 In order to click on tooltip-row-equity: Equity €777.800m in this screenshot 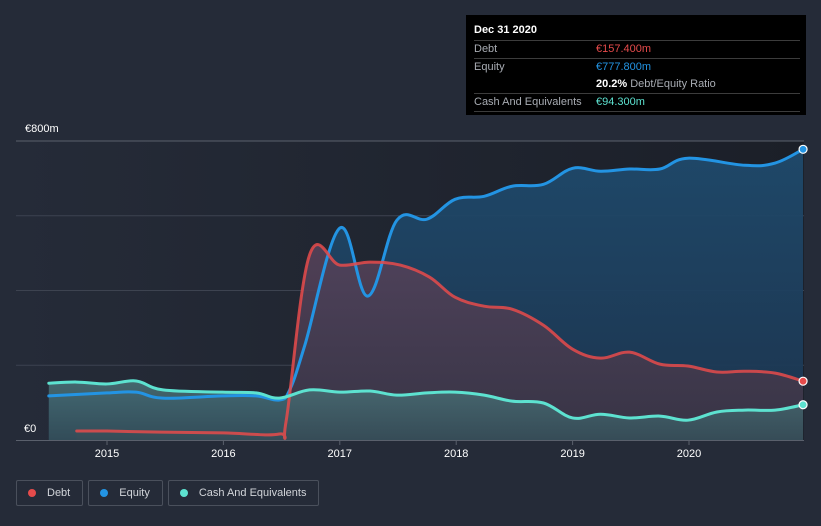, I will do `click(637, 67)`.